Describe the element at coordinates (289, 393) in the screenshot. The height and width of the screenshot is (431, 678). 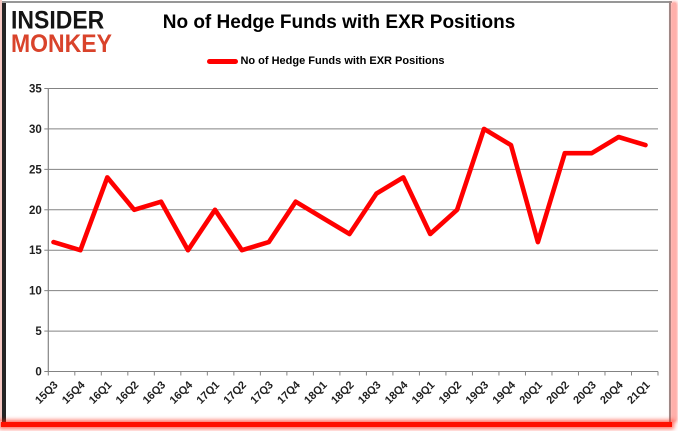
I see `x-tick-label: 17Q4` at that location.